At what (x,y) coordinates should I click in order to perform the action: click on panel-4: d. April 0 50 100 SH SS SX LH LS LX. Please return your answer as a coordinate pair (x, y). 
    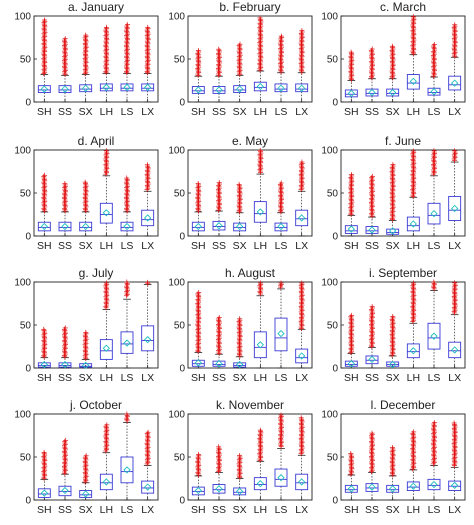
    Looking at the image, I should click on (86, 193).